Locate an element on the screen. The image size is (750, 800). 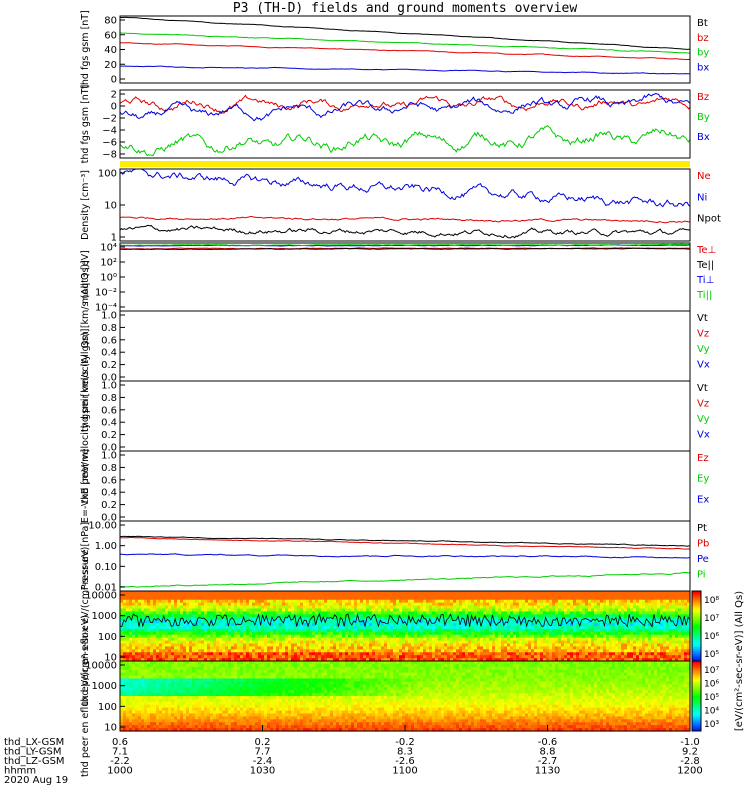
legend-Pt: Pt is located at coordinates (702, 528).